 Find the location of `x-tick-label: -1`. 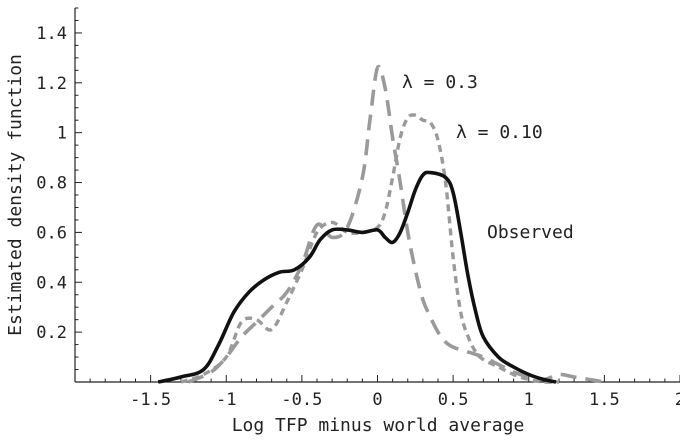

x-tick-label: -1 is located at coordinates (226, 400).